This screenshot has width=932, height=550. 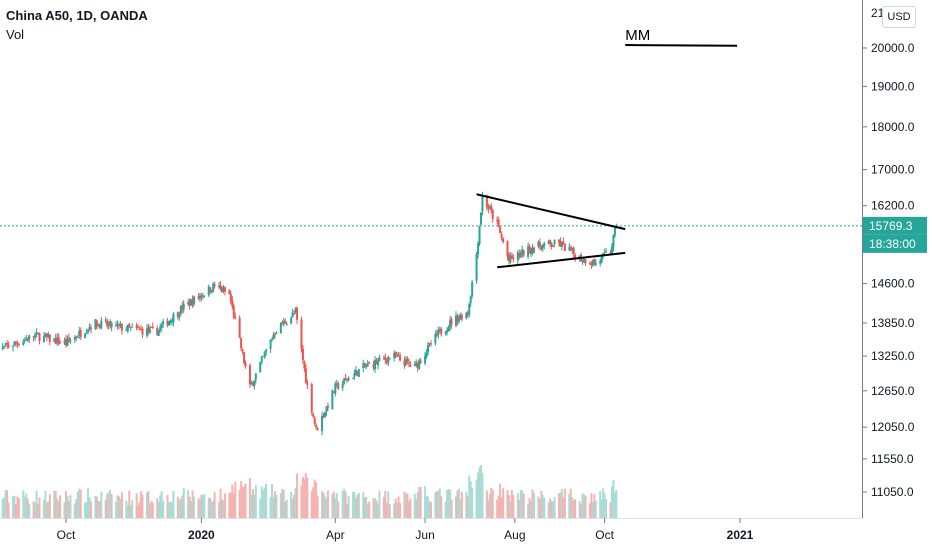 What do you see at coordinates (335, 535) in the screenshot?
I see `time-tick-label: Apr` at bounding box center [335, 535].